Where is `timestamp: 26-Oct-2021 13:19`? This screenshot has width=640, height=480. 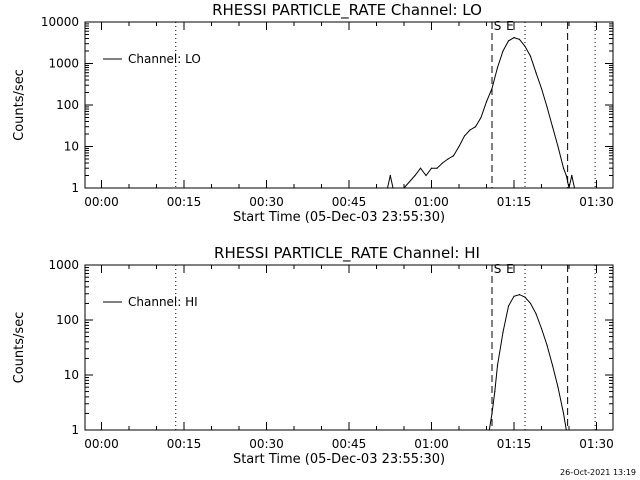 timestamp: 26-Oct-2021 13:19 is located at coordinates (598, 472).